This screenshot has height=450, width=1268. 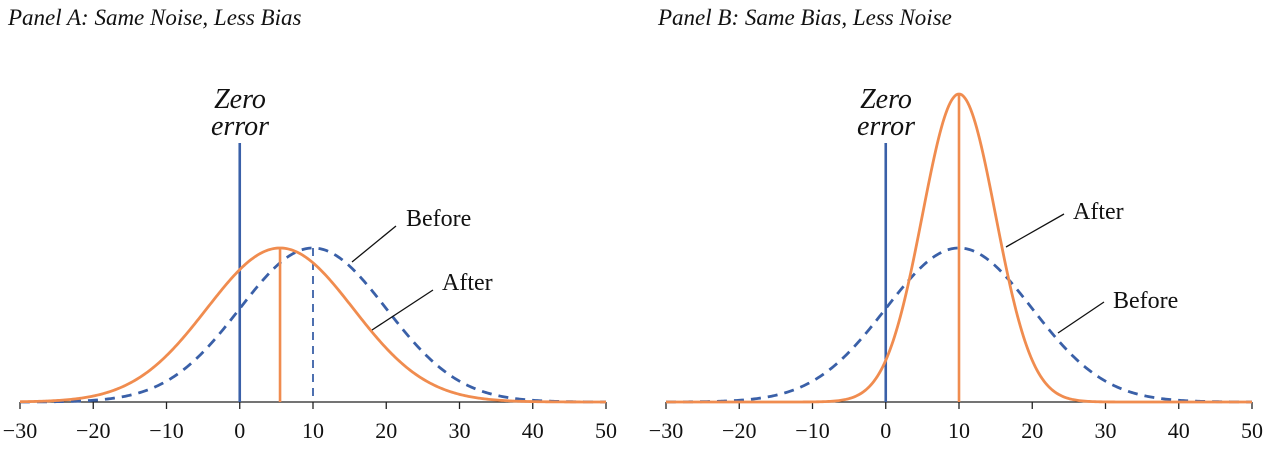 I want to click on panel-b-x-tick-label: 10, so click(x=959, y=430).